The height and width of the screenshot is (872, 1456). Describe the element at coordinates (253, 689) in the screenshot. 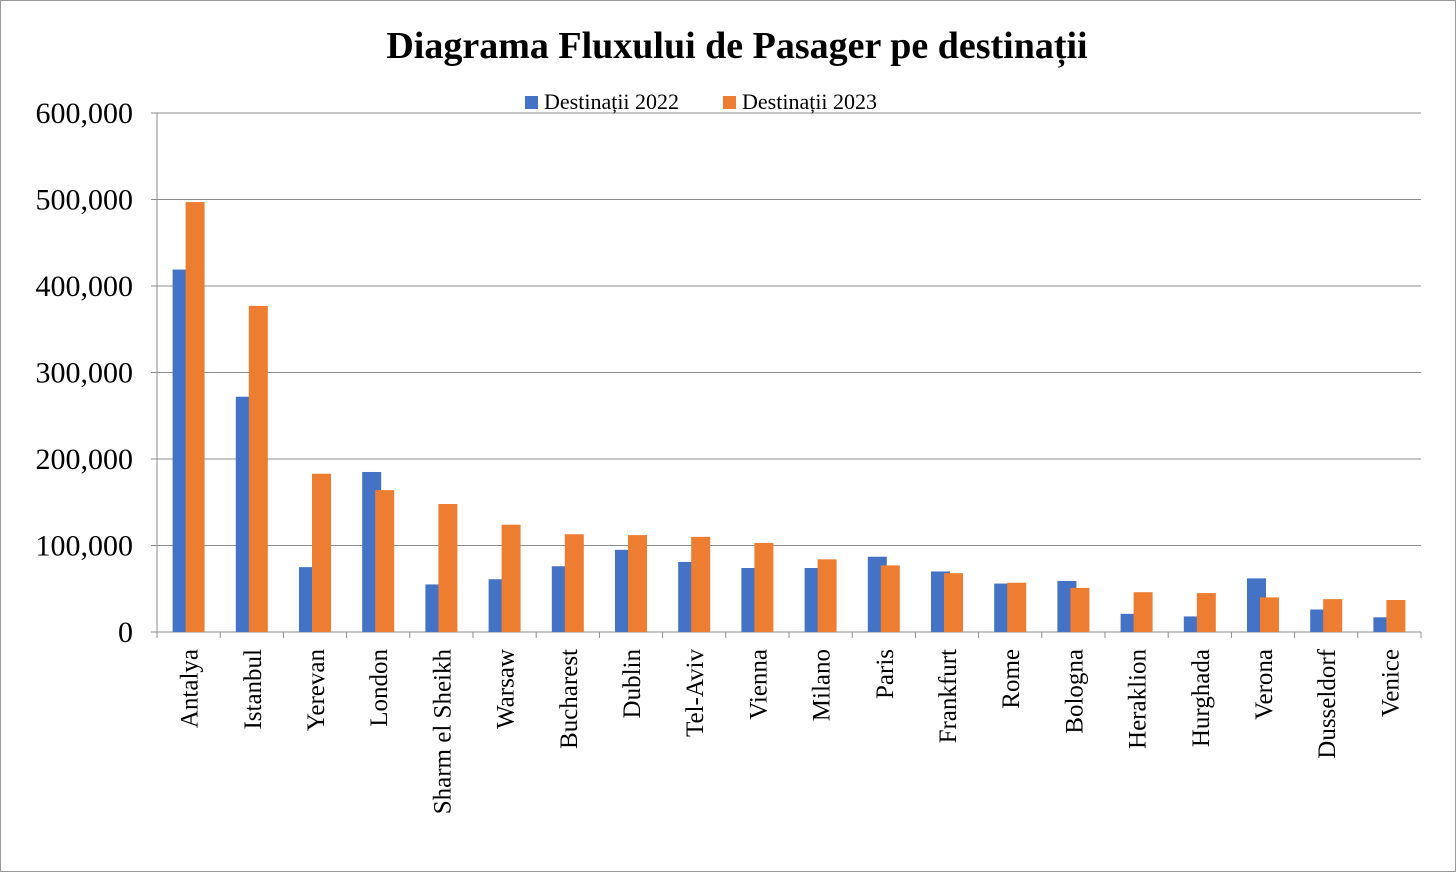

I see `category-label: Istanbul` at that location.